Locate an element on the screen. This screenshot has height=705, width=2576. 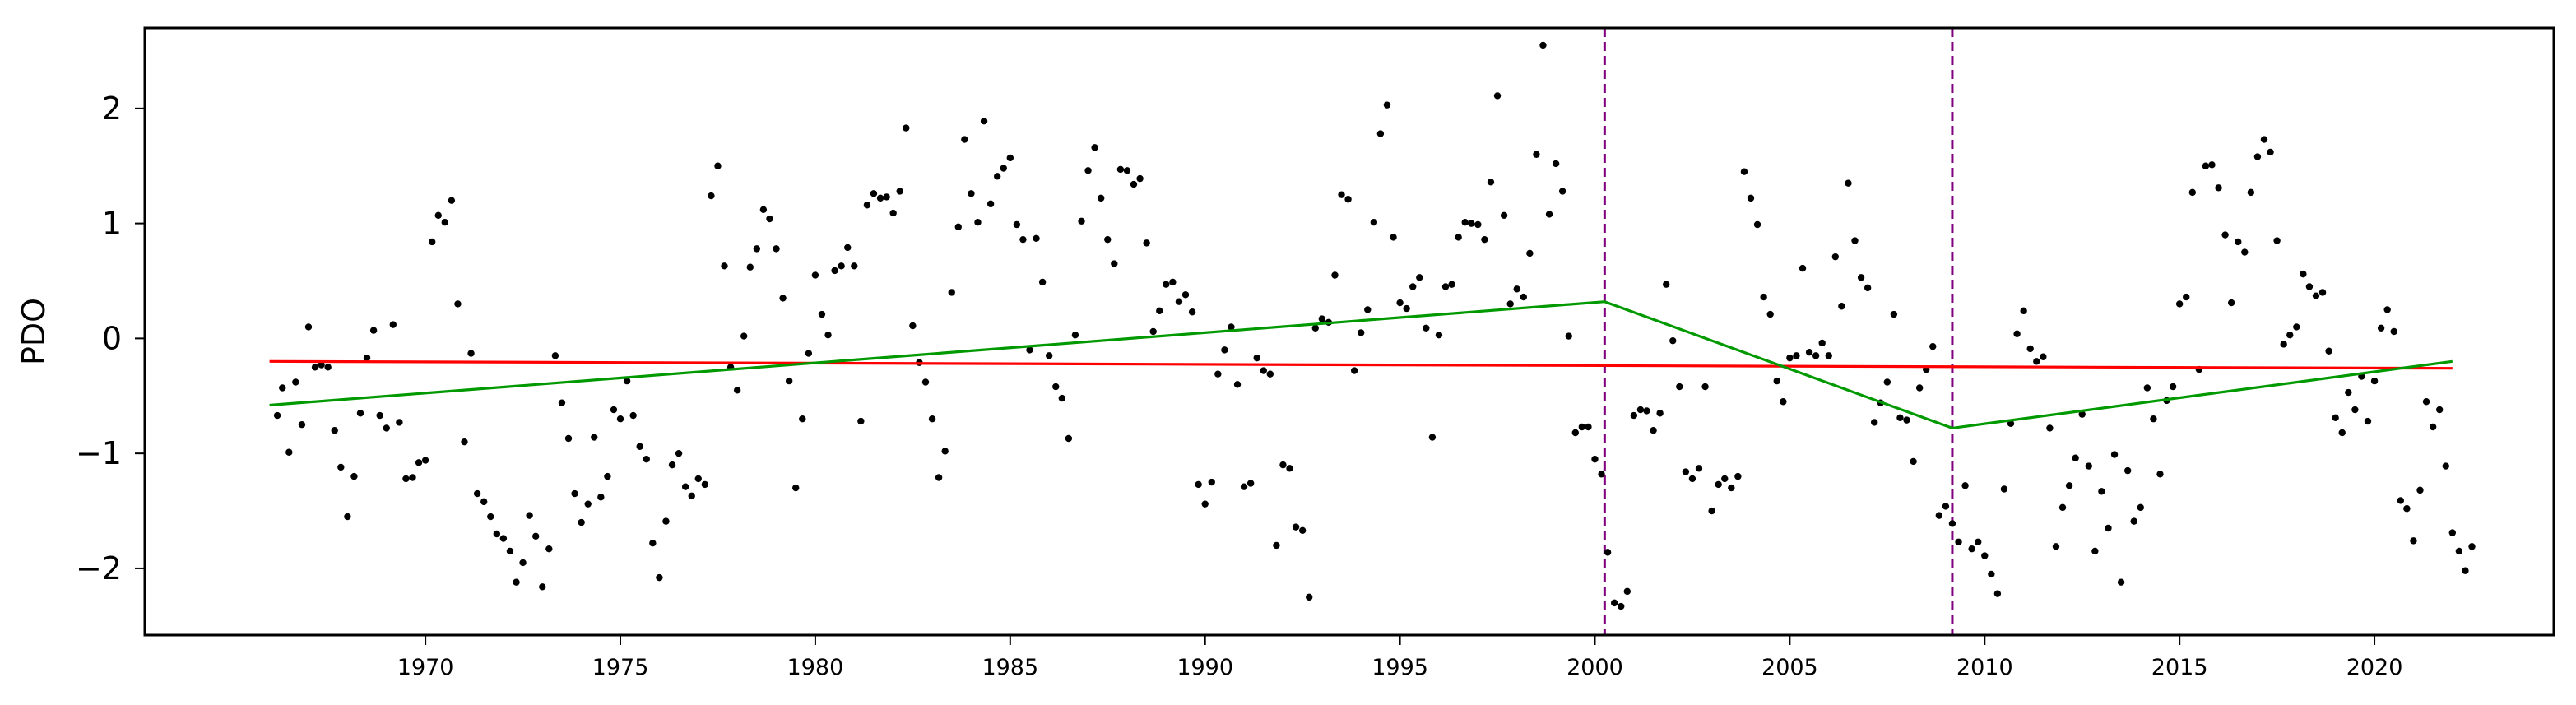
x-tick-label: 1990 is located at coordinates (1205, 667).